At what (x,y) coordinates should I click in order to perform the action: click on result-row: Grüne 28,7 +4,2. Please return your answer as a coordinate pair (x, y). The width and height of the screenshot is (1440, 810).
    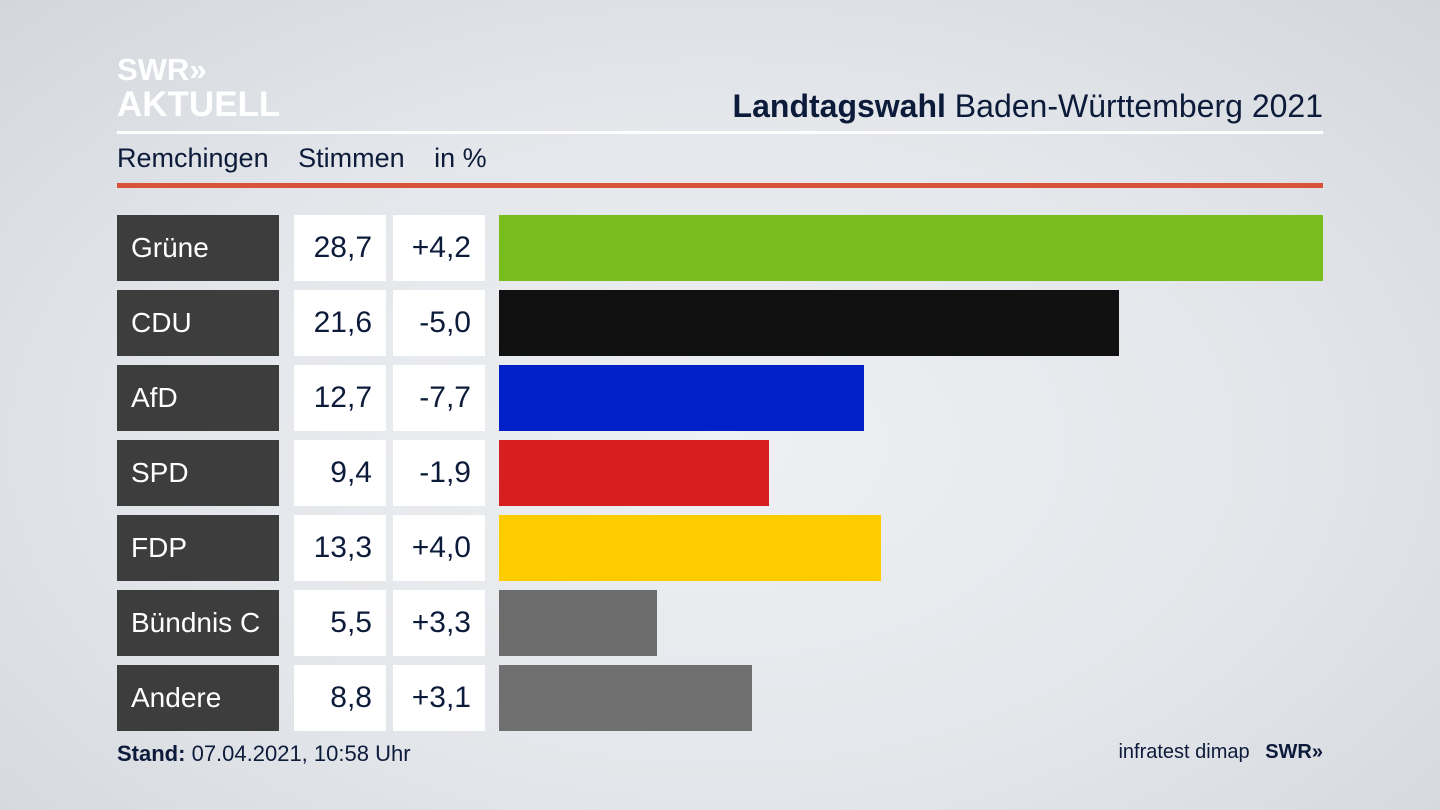
    Looking at the image, I should click on (720, 248).